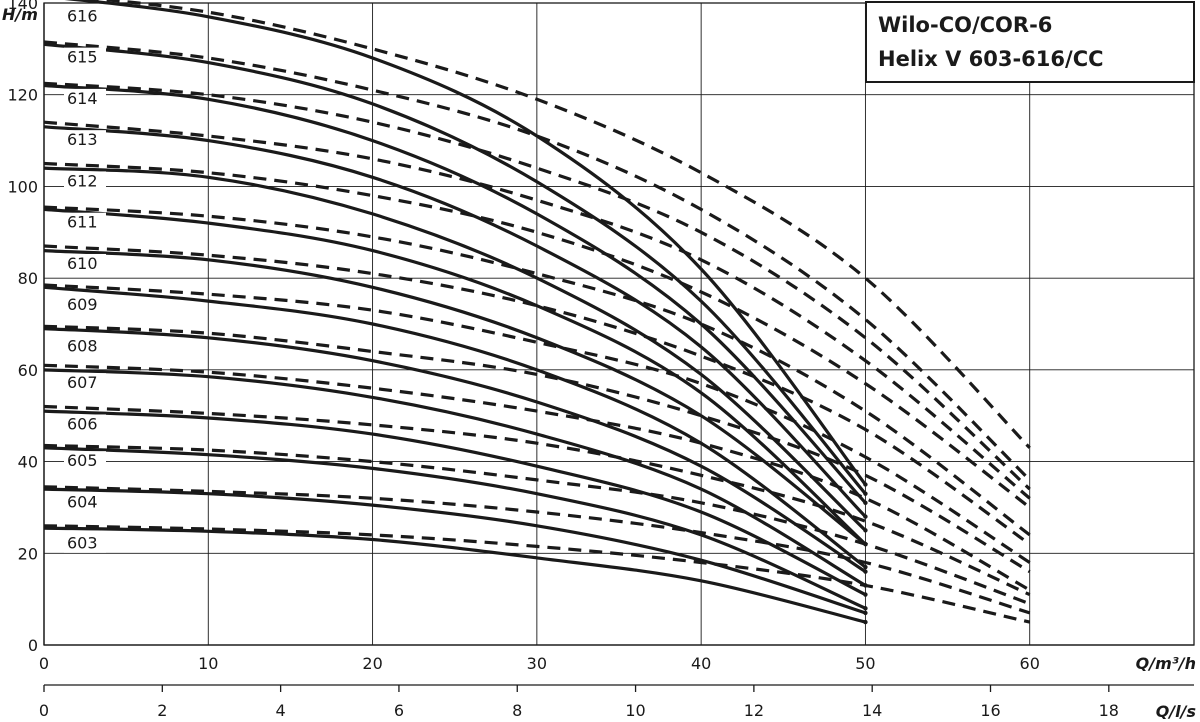  Describe the element at coordinates (872, 710) in the screenshot. I see `x2-tick-label: 14` at that location.